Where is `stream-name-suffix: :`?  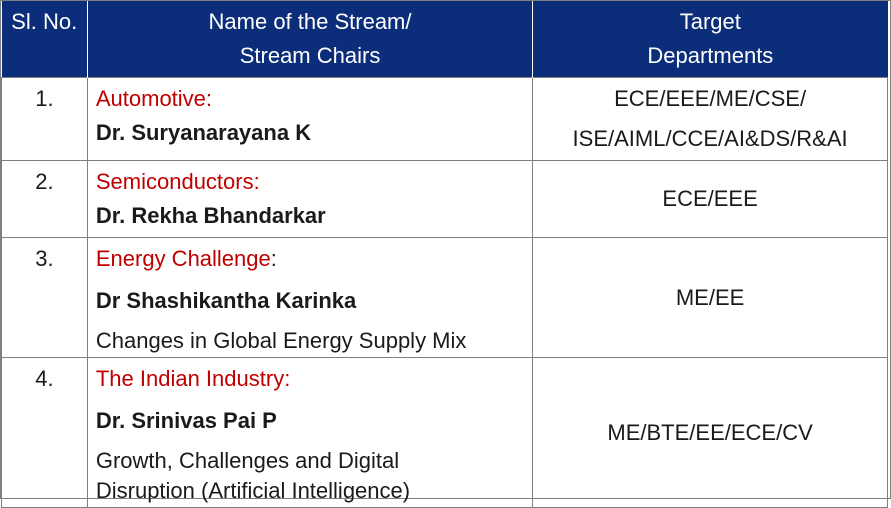
stream-name-suffix: : is located at coordinates (273, 258).